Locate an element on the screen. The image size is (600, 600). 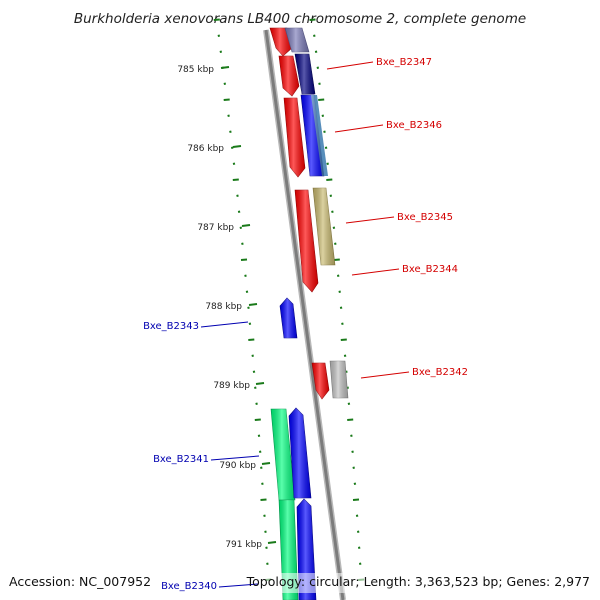
tick-label-789: 789 kbp is located at coordinates (231, 386).